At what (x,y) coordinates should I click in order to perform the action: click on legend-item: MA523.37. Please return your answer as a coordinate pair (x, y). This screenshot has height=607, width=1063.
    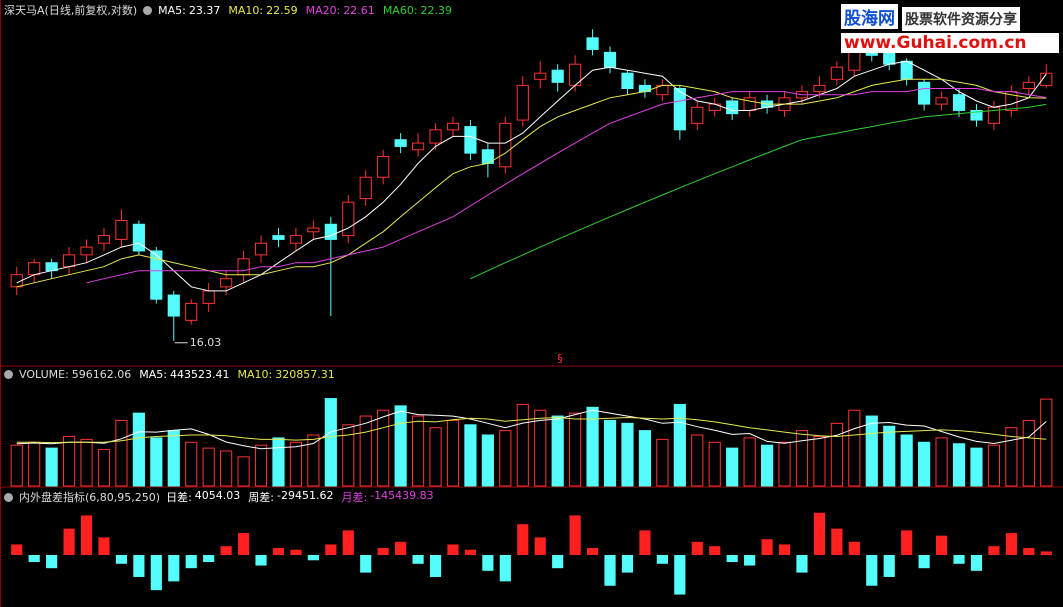
    Looking at the image, I should click on (189, 10).